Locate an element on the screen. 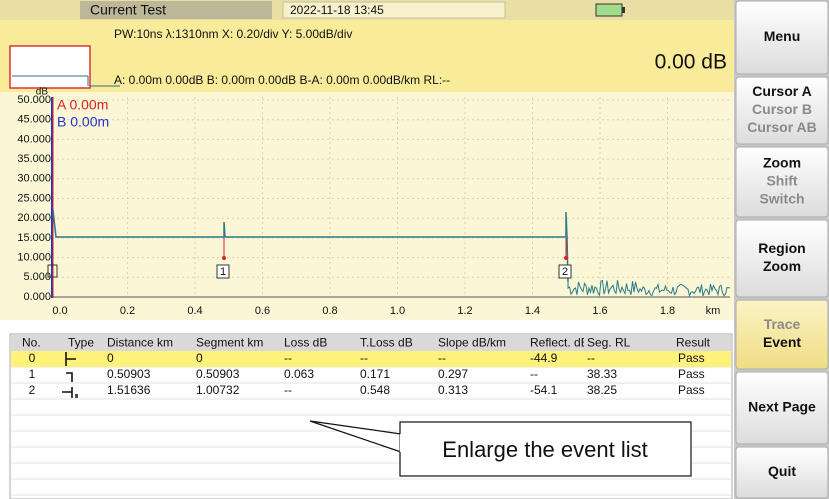 This screenshot has width=829, height=499. date-box is located at coordinates (394, 10).